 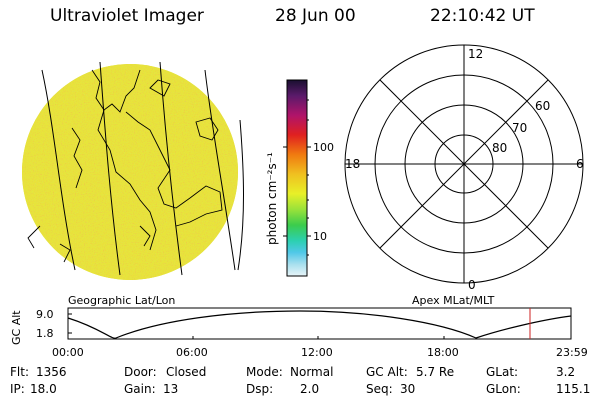 What do you see at coordinates (317, 352) in the screenshot?
I see `altitude-xtick: 12:00` at bounding box center [317, 352].